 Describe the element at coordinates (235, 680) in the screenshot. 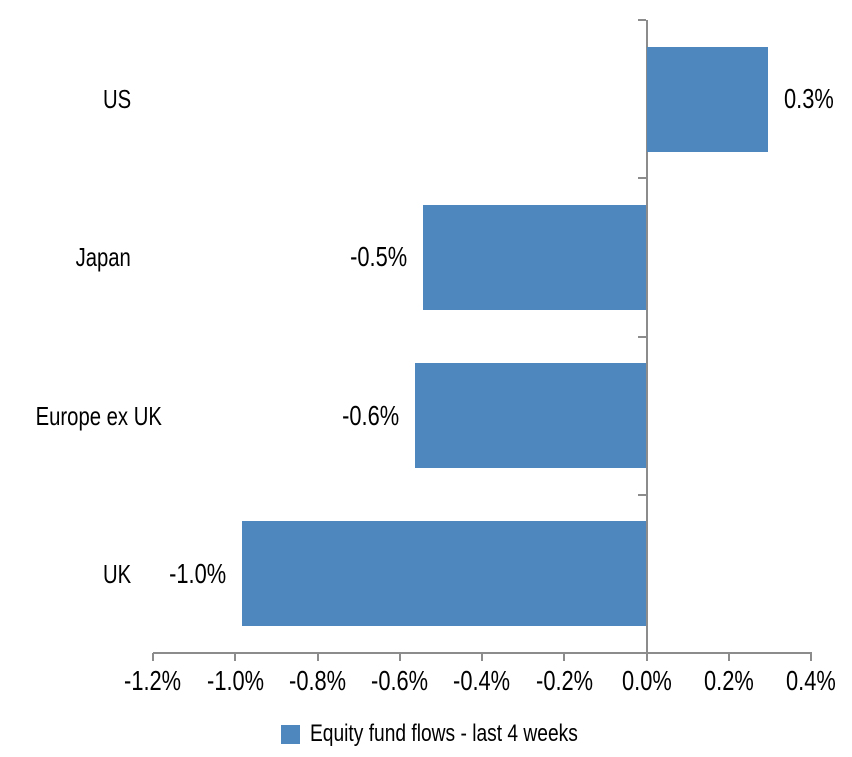

I see `x-axis-tick-label: -1.0%` at that location.